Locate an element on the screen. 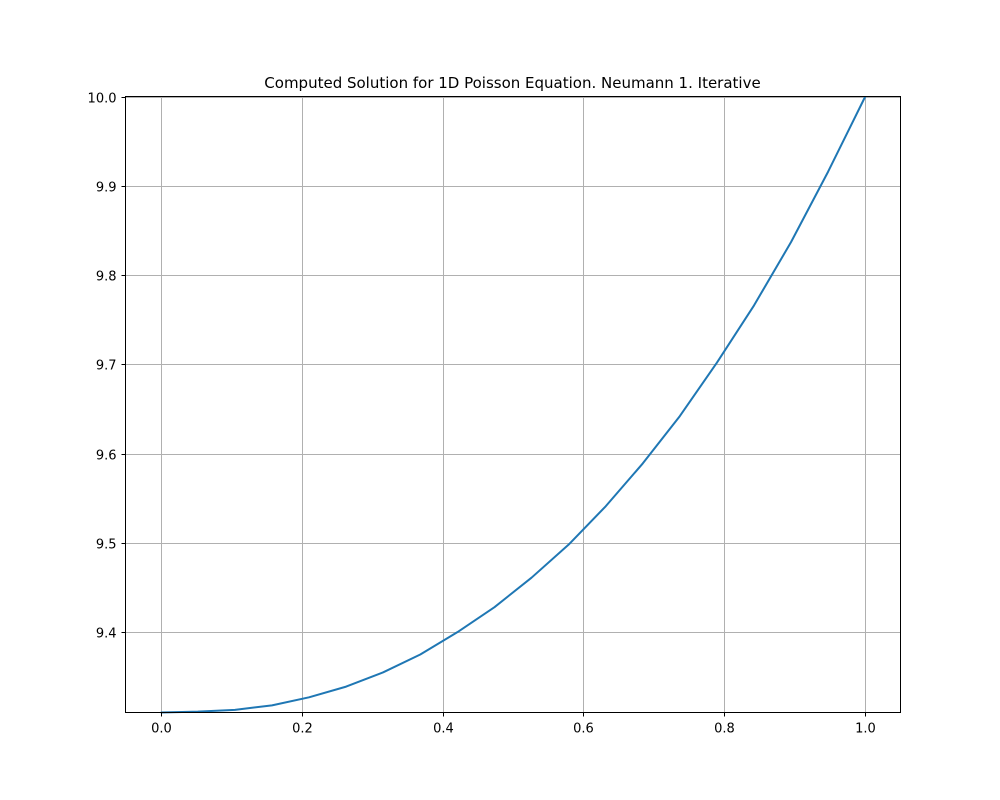 This screenshot has height=800, width=1000. y-tick-label: 9.8 is located at coordinates (106, 277).